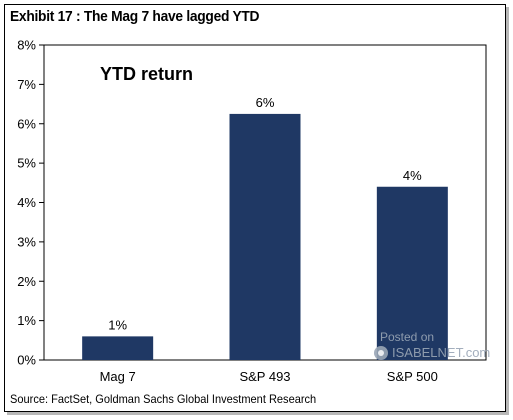 The height and width of the screenshot is (420, 513). I want to click on chart-title: YTD return, so click(146, 74).